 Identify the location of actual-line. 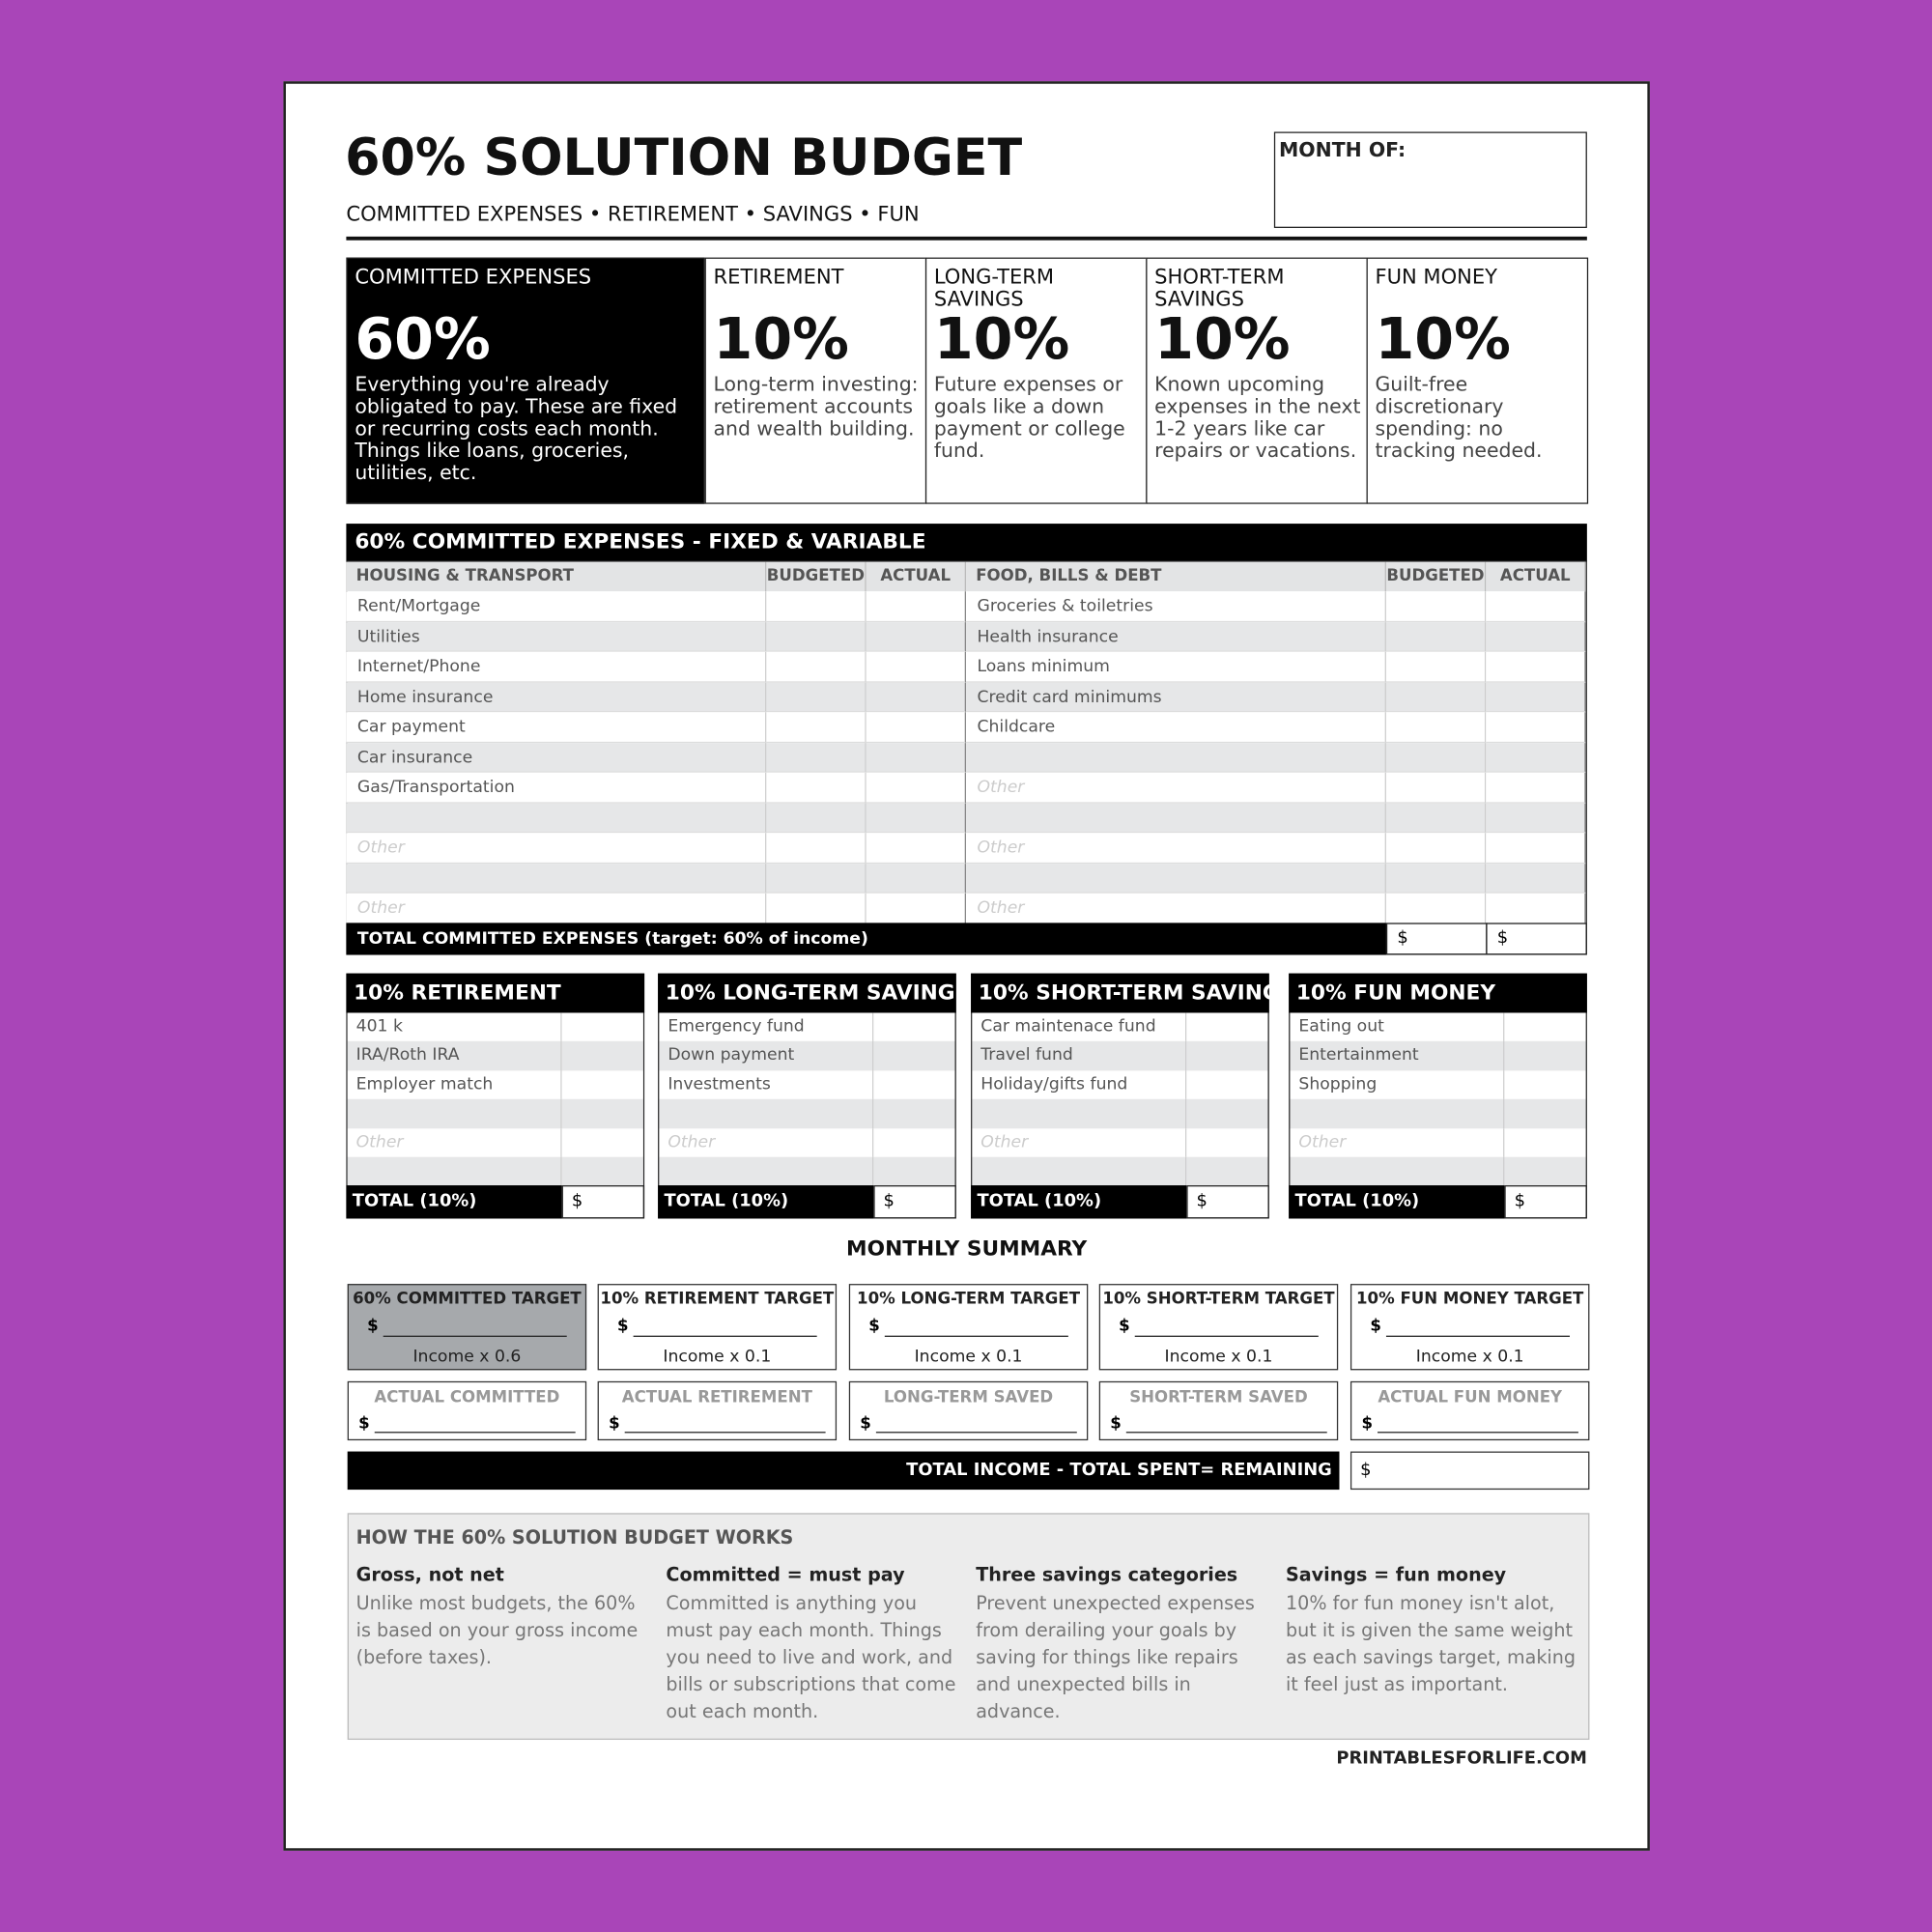
(1226, 1433).